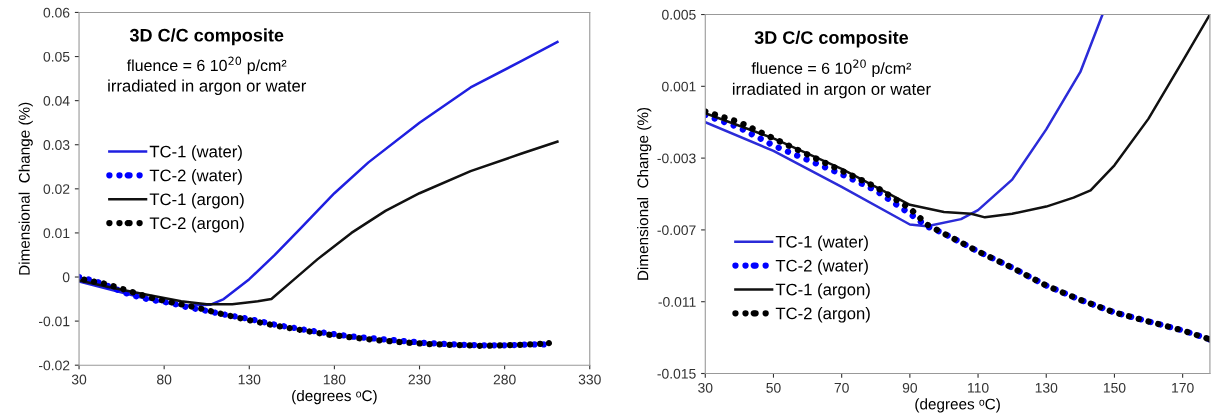 The image size is (1216, 415). Describe the element at coordinates (56, 233) in the screenshot. I see `y-tick-label: 0.01` at that location.